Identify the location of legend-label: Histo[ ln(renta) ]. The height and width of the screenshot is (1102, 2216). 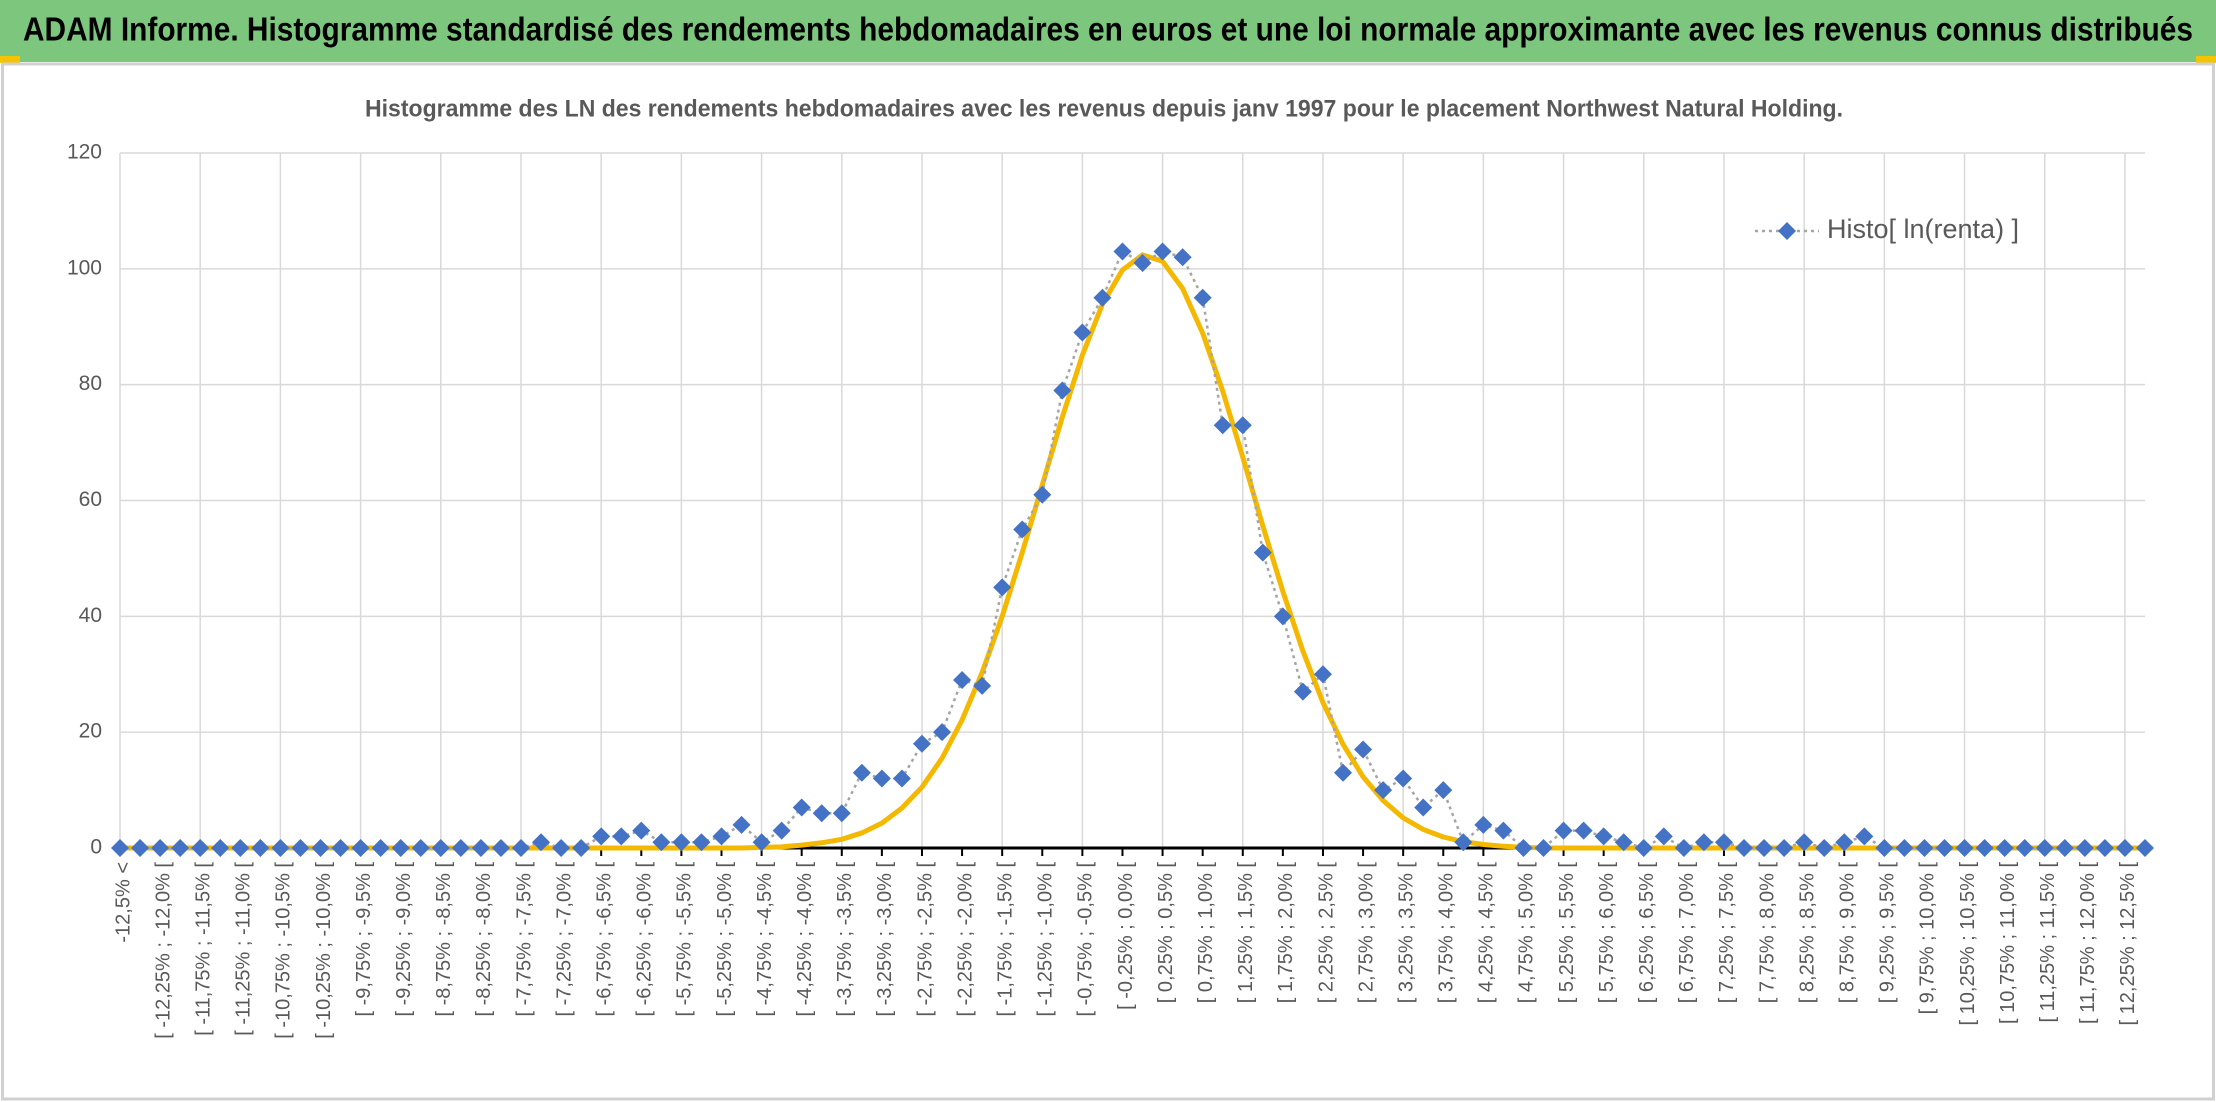
(1923, 229).